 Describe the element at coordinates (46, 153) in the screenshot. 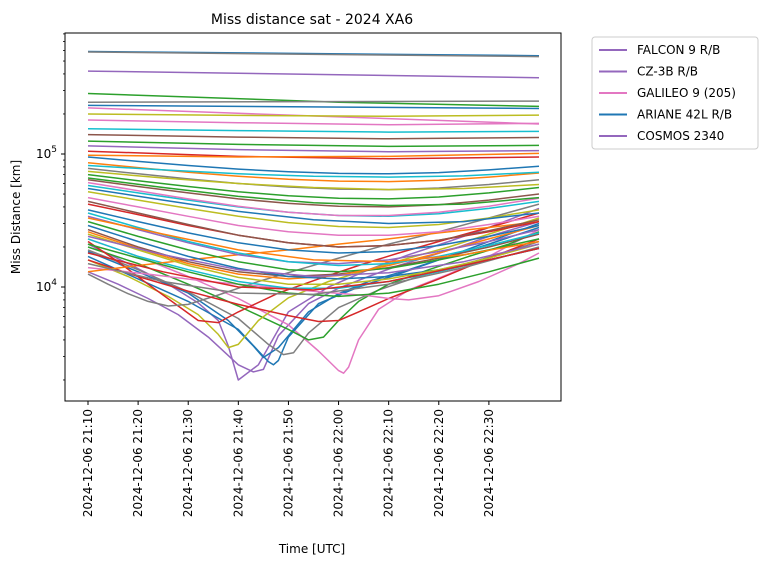

I see `y-tick-label: 10⁵` at that location.